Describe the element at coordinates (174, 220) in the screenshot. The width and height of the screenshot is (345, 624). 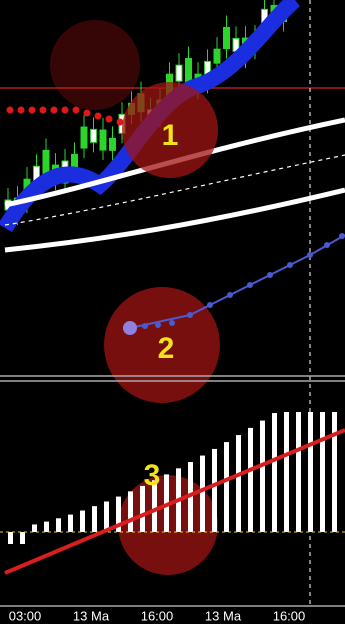
I see `envelope-lower` at that location.